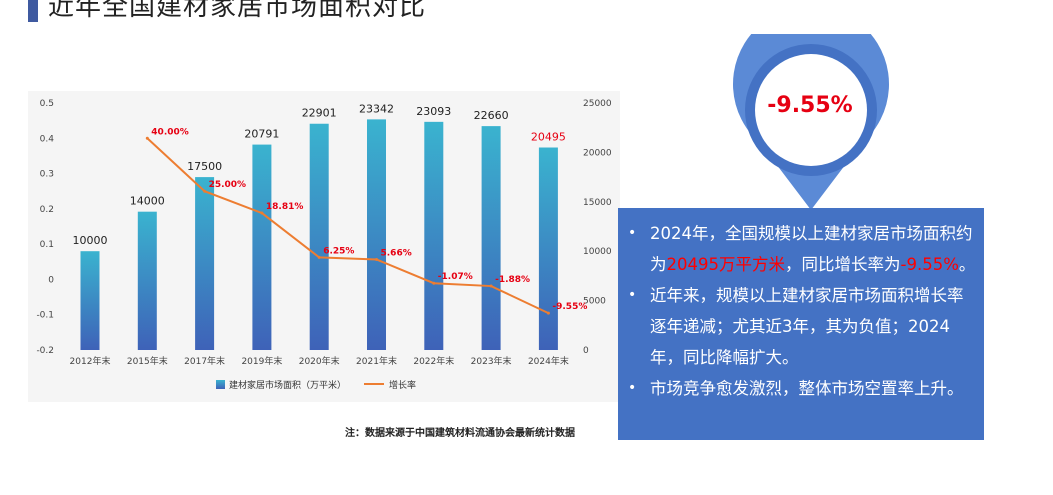 This screenshot has width=1053, height=495. Describe the element at coordinates (205, 263) in the screenshot. I see `bar-2017年末` at that location.